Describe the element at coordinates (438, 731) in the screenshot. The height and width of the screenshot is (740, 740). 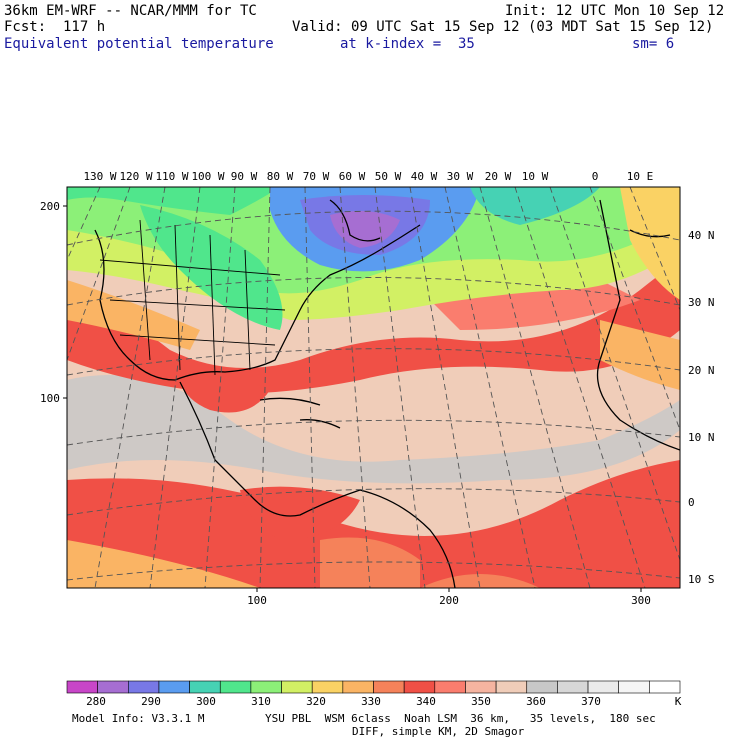
I see `diffusion-info: DIFF, simple KM, 2D Smagor` at that location.